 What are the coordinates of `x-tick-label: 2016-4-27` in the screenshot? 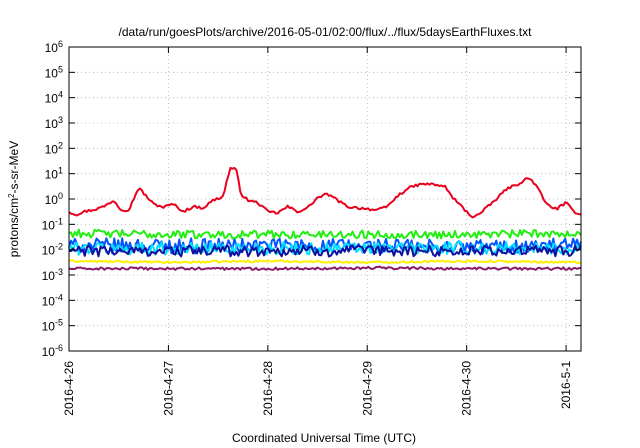 It's located at (168, 388).